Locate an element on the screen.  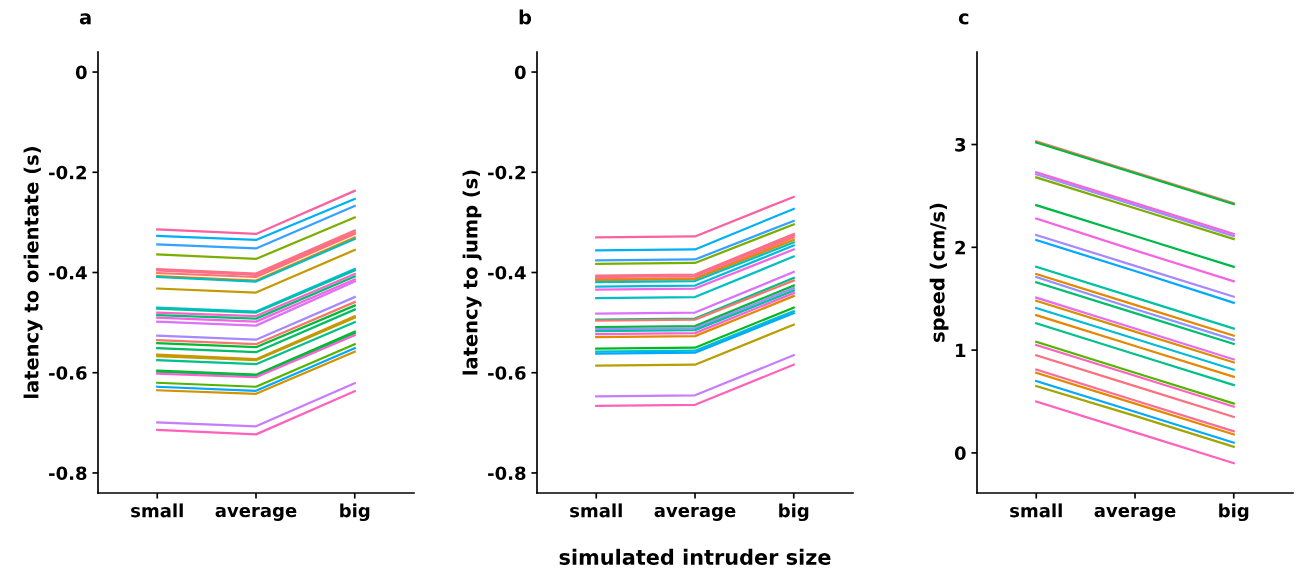
y-axis-title: speed (cm/s) is located at coordinates (939, 272).